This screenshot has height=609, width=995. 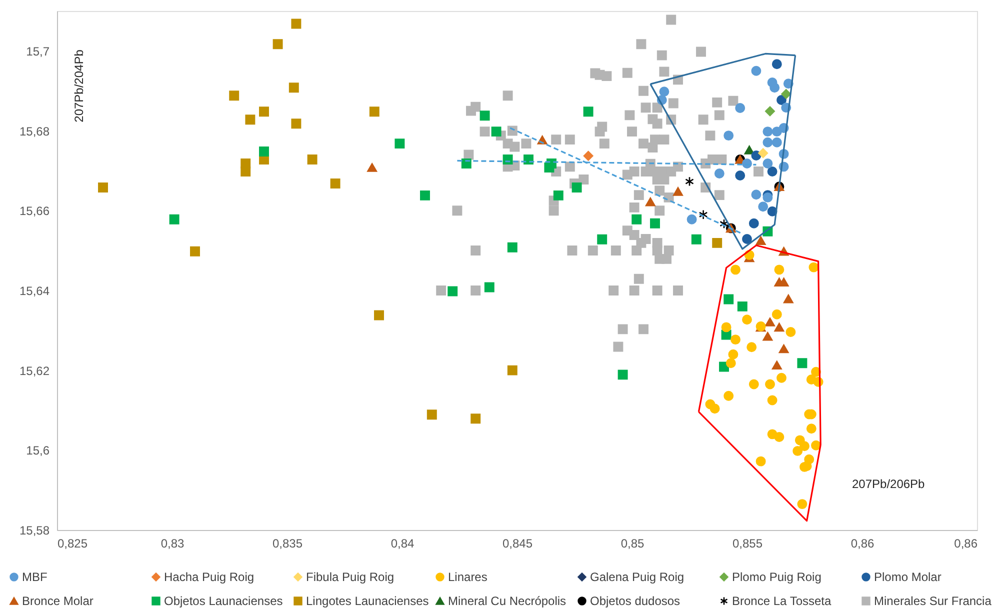 What do you see at coordinates (34, 211) in the screenshot?
I see `y-tick-label: 15,66` at bounding box center [34, 211].